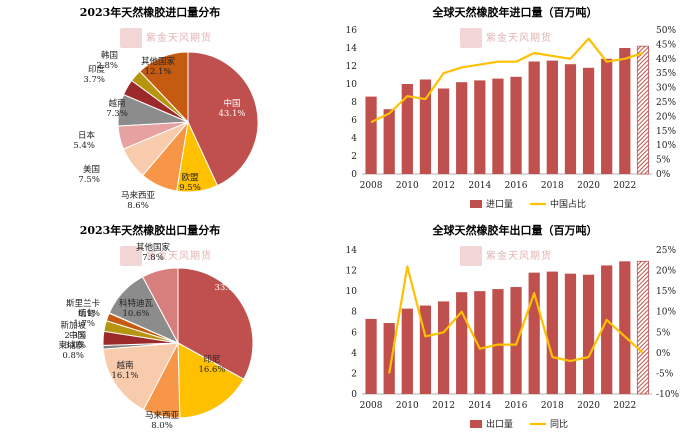  I want to click on bar-2018, so click(552, 117).